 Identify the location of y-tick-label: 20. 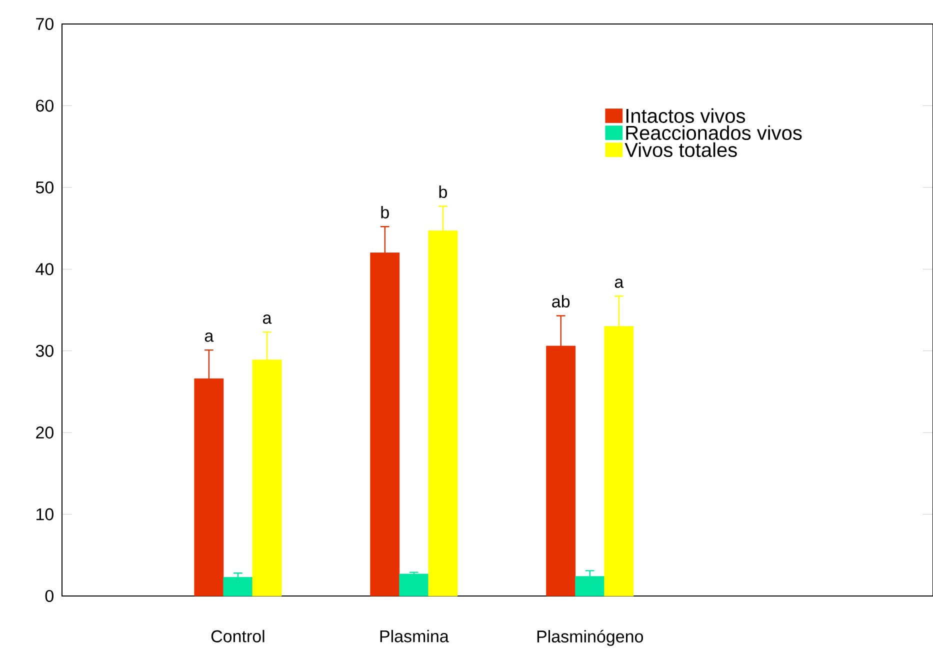
(45, 432).